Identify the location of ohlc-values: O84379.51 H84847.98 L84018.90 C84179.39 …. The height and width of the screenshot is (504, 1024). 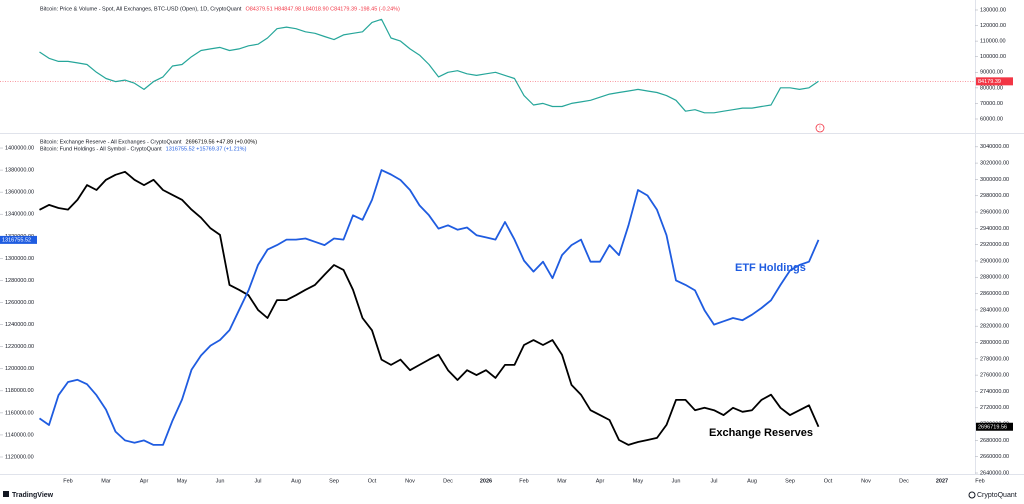
(322, 9).